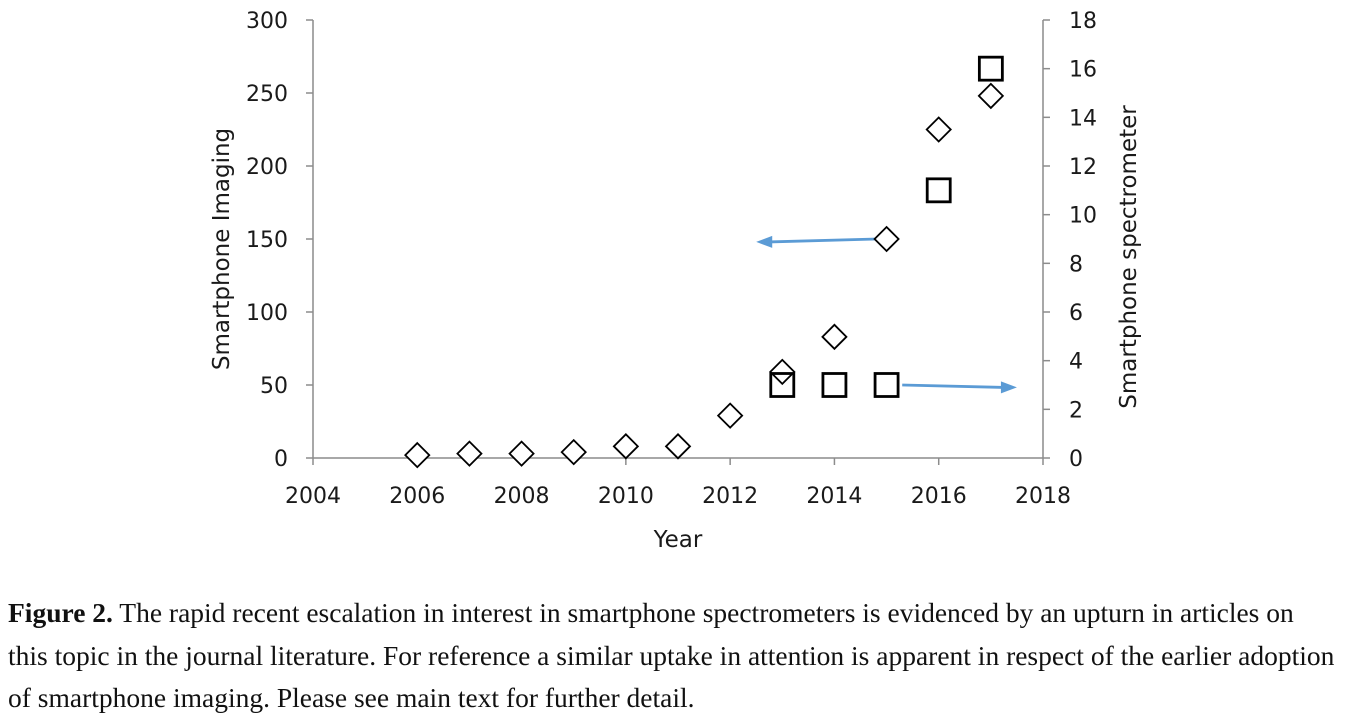 Image resolution: width=1345 pixels, height=720 pixels. I want to click on x-tick-label: 2008, so click(522, 496).